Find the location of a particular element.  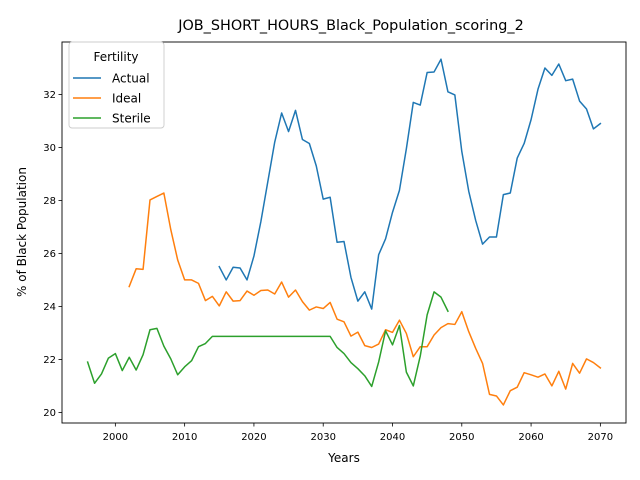

legend: Fertility Actual Ideal Sterile is located at coordinates (116, 85).